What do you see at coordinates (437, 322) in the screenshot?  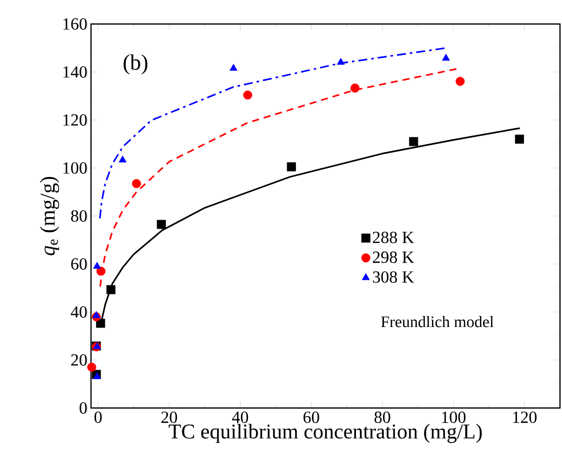 I see `annotation: Freundlich model` at bounding box center [437, 322].